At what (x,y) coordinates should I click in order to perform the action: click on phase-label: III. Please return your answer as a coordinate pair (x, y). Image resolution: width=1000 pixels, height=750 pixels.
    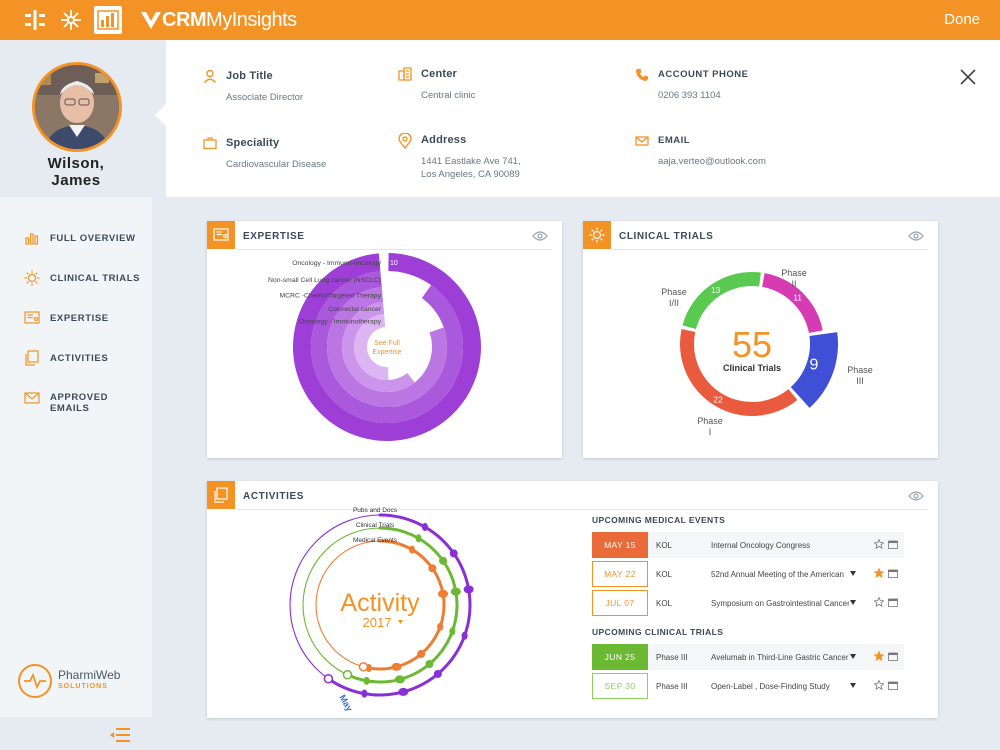
    Looking at the image, I should click on (860, 381).